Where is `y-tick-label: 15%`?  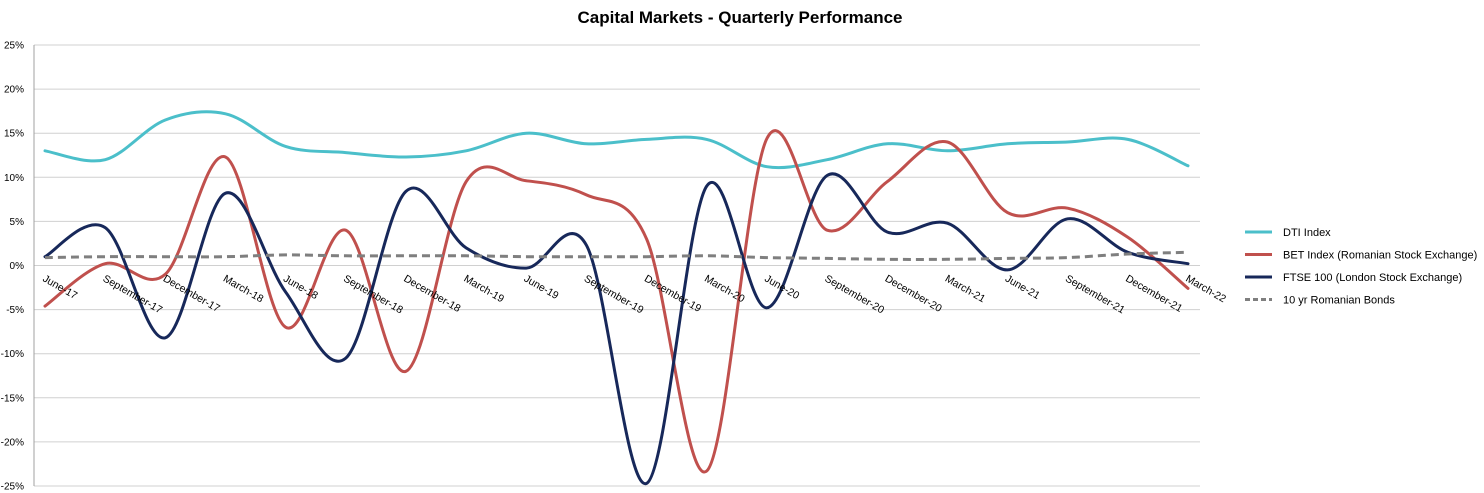
y-tick-label: 15% is located at coordinates (14, 134).